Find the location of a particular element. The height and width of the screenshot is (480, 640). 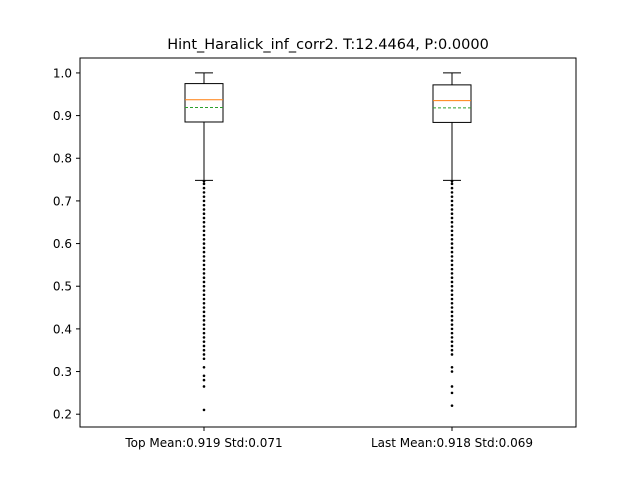

y-tick-label: 1.0 is located at coordinates (62, 73).